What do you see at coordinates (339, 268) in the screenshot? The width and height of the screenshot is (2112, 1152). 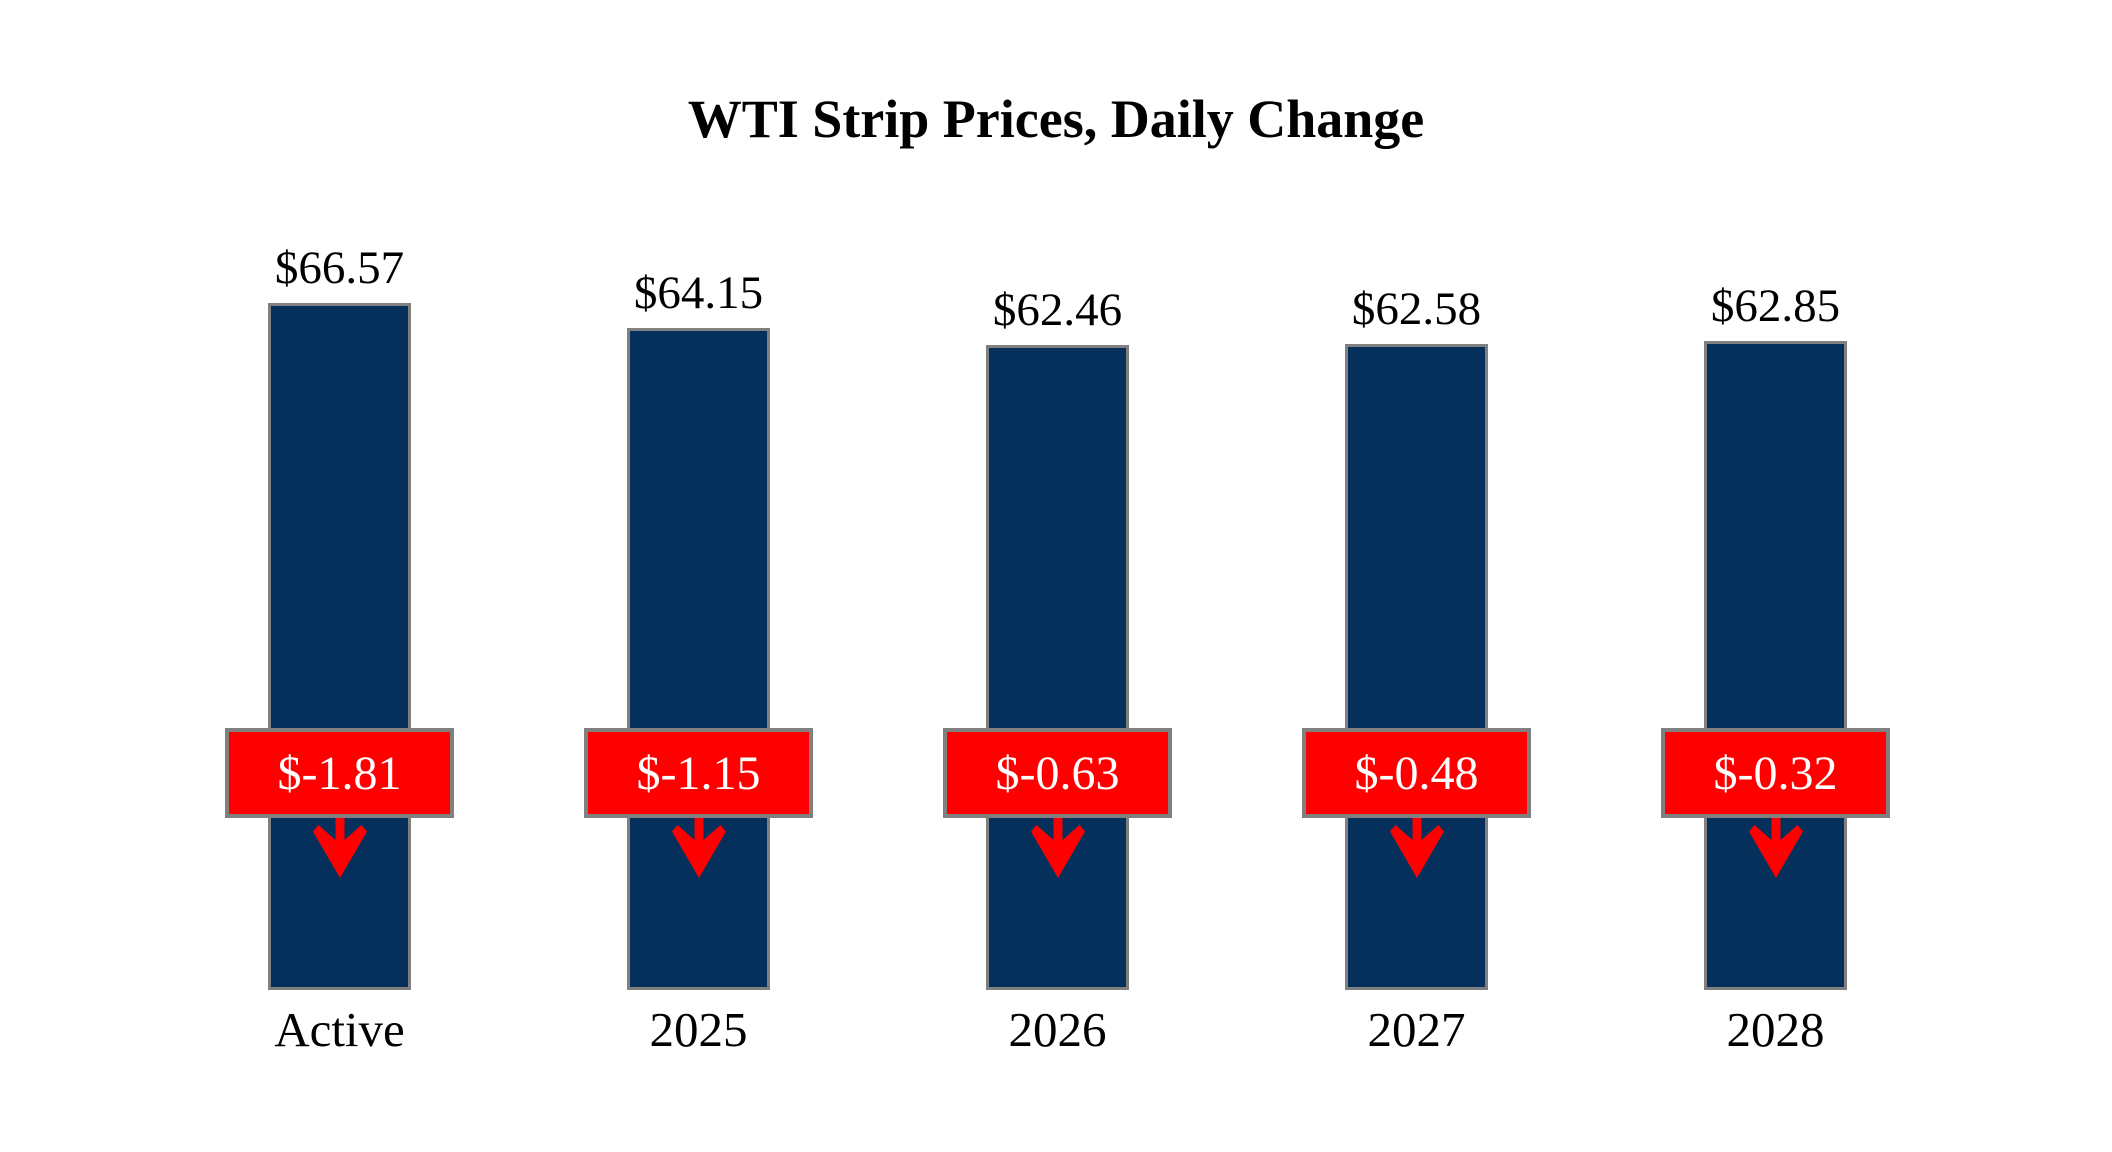 I see `bar-value-label: $66.57` at bounding box center [339, 268].